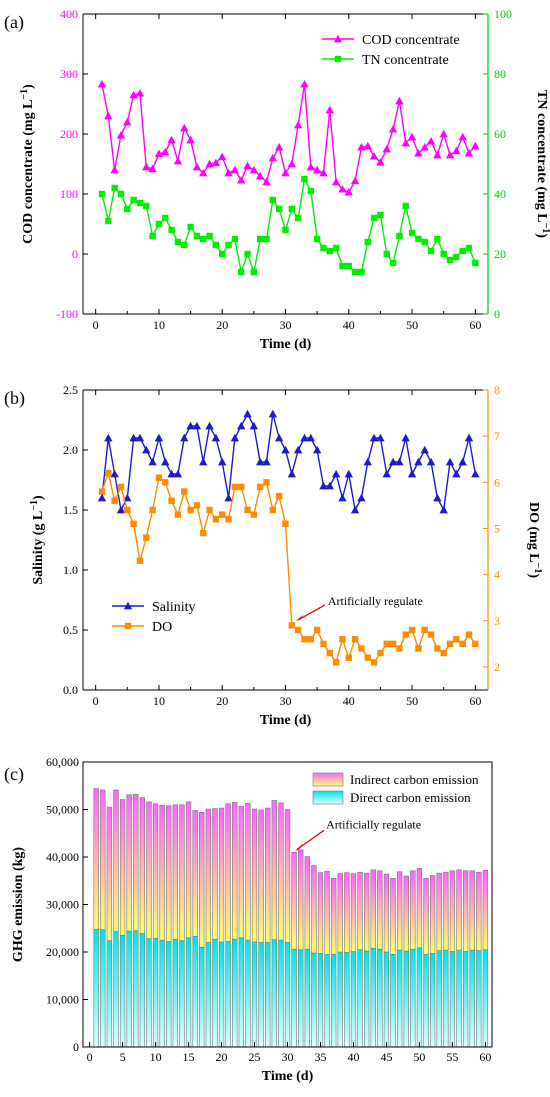 This screenshot has width=550, height=1097. Describe the element at coordinates (328, 797) in the screenshot. I see `legend-swatch-direct` at that location.